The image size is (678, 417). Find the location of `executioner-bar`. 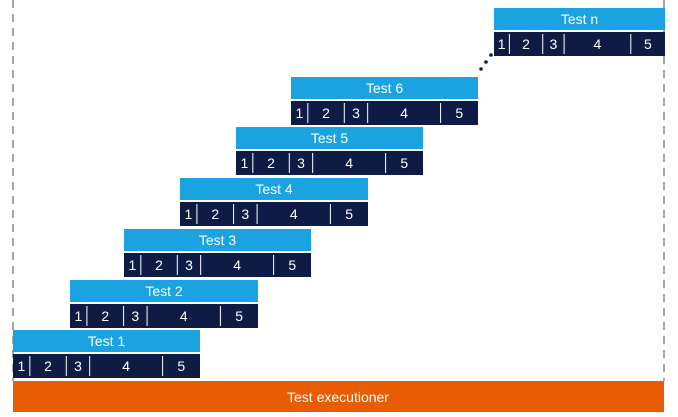

executioner-bar is located at coordinates (338, 396).